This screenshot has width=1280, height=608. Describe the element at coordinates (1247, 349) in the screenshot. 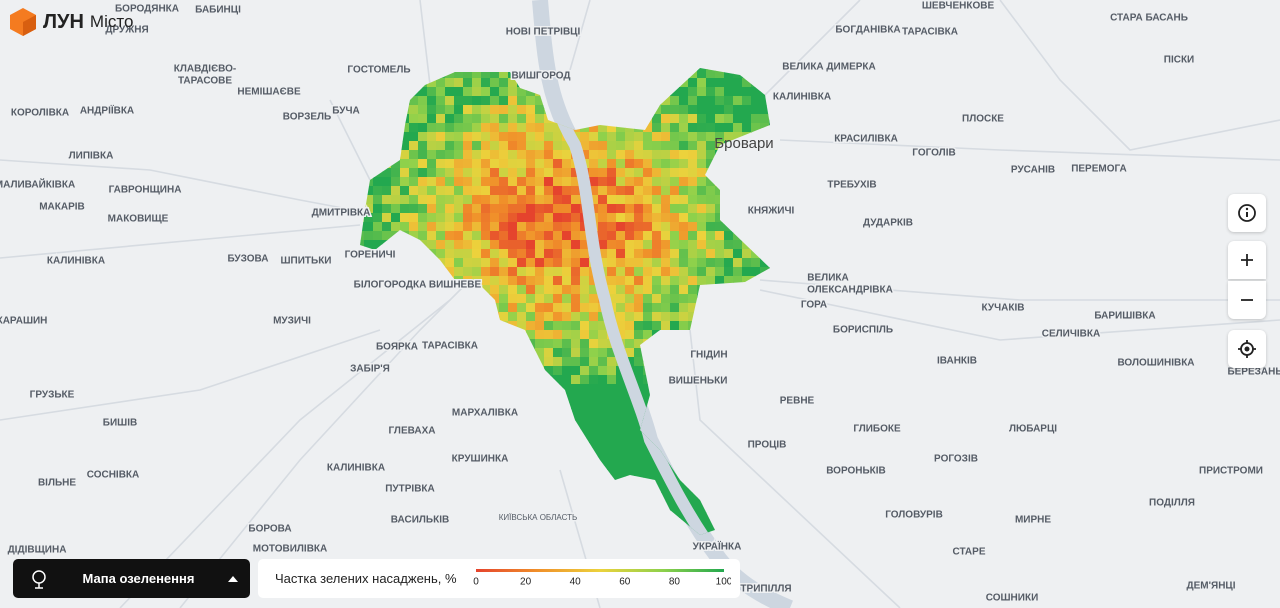

I see `locate-button` at that location.